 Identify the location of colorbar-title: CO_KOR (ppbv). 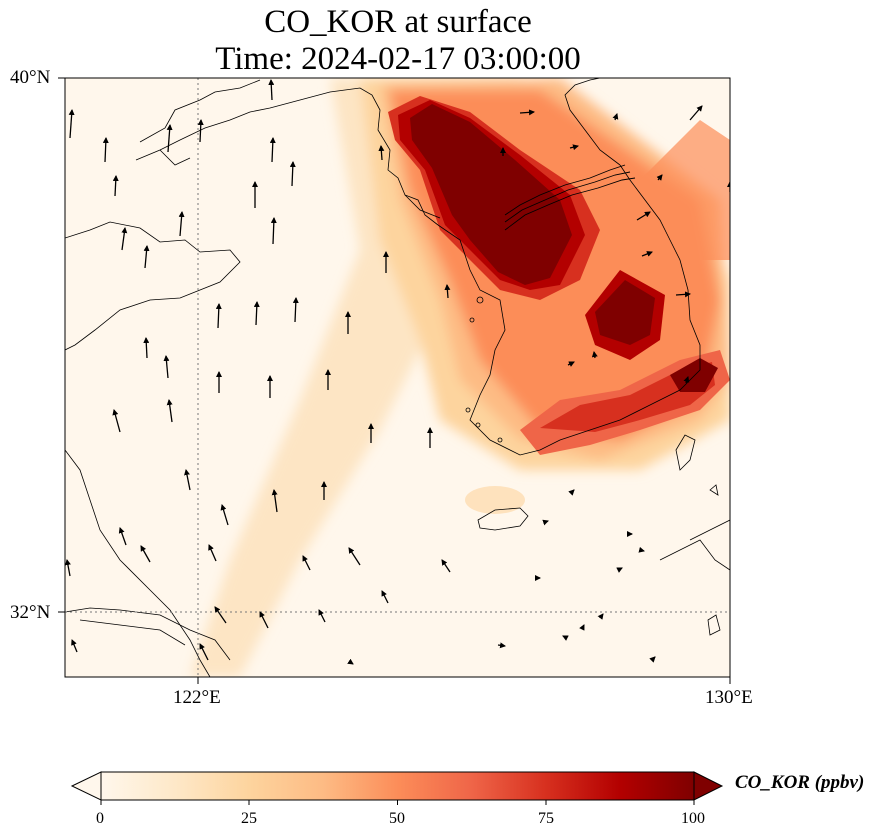
(800, 782).